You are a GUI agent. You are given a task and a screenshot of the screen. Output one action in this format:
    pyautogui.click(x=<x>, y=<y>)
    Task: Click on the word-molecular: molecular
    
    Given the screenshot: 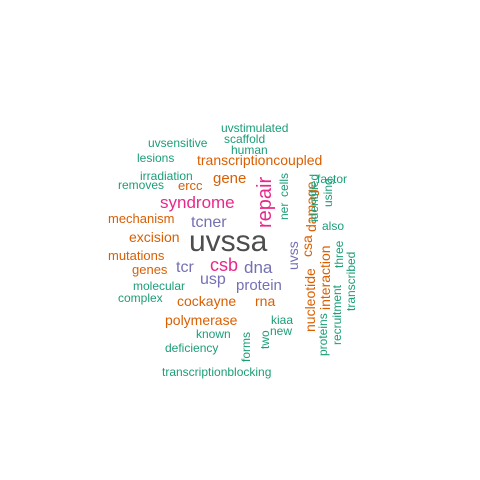 What is the action you would take?
    pyautogui.click(x=159, y=286)
    